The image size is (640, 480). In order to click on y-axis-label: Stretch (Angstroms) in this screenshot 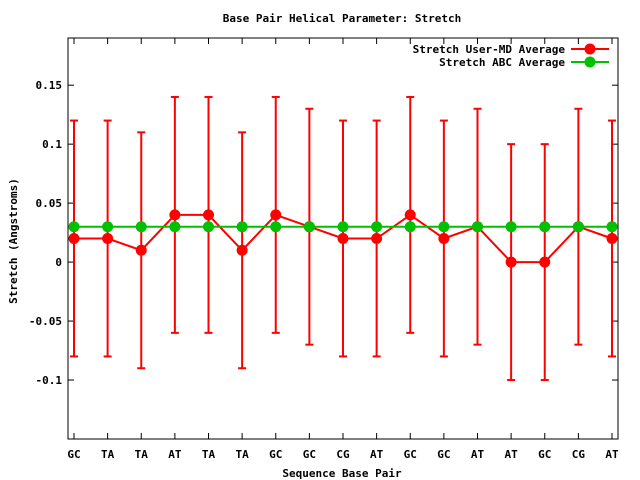, I will do `click(13, 241)`.